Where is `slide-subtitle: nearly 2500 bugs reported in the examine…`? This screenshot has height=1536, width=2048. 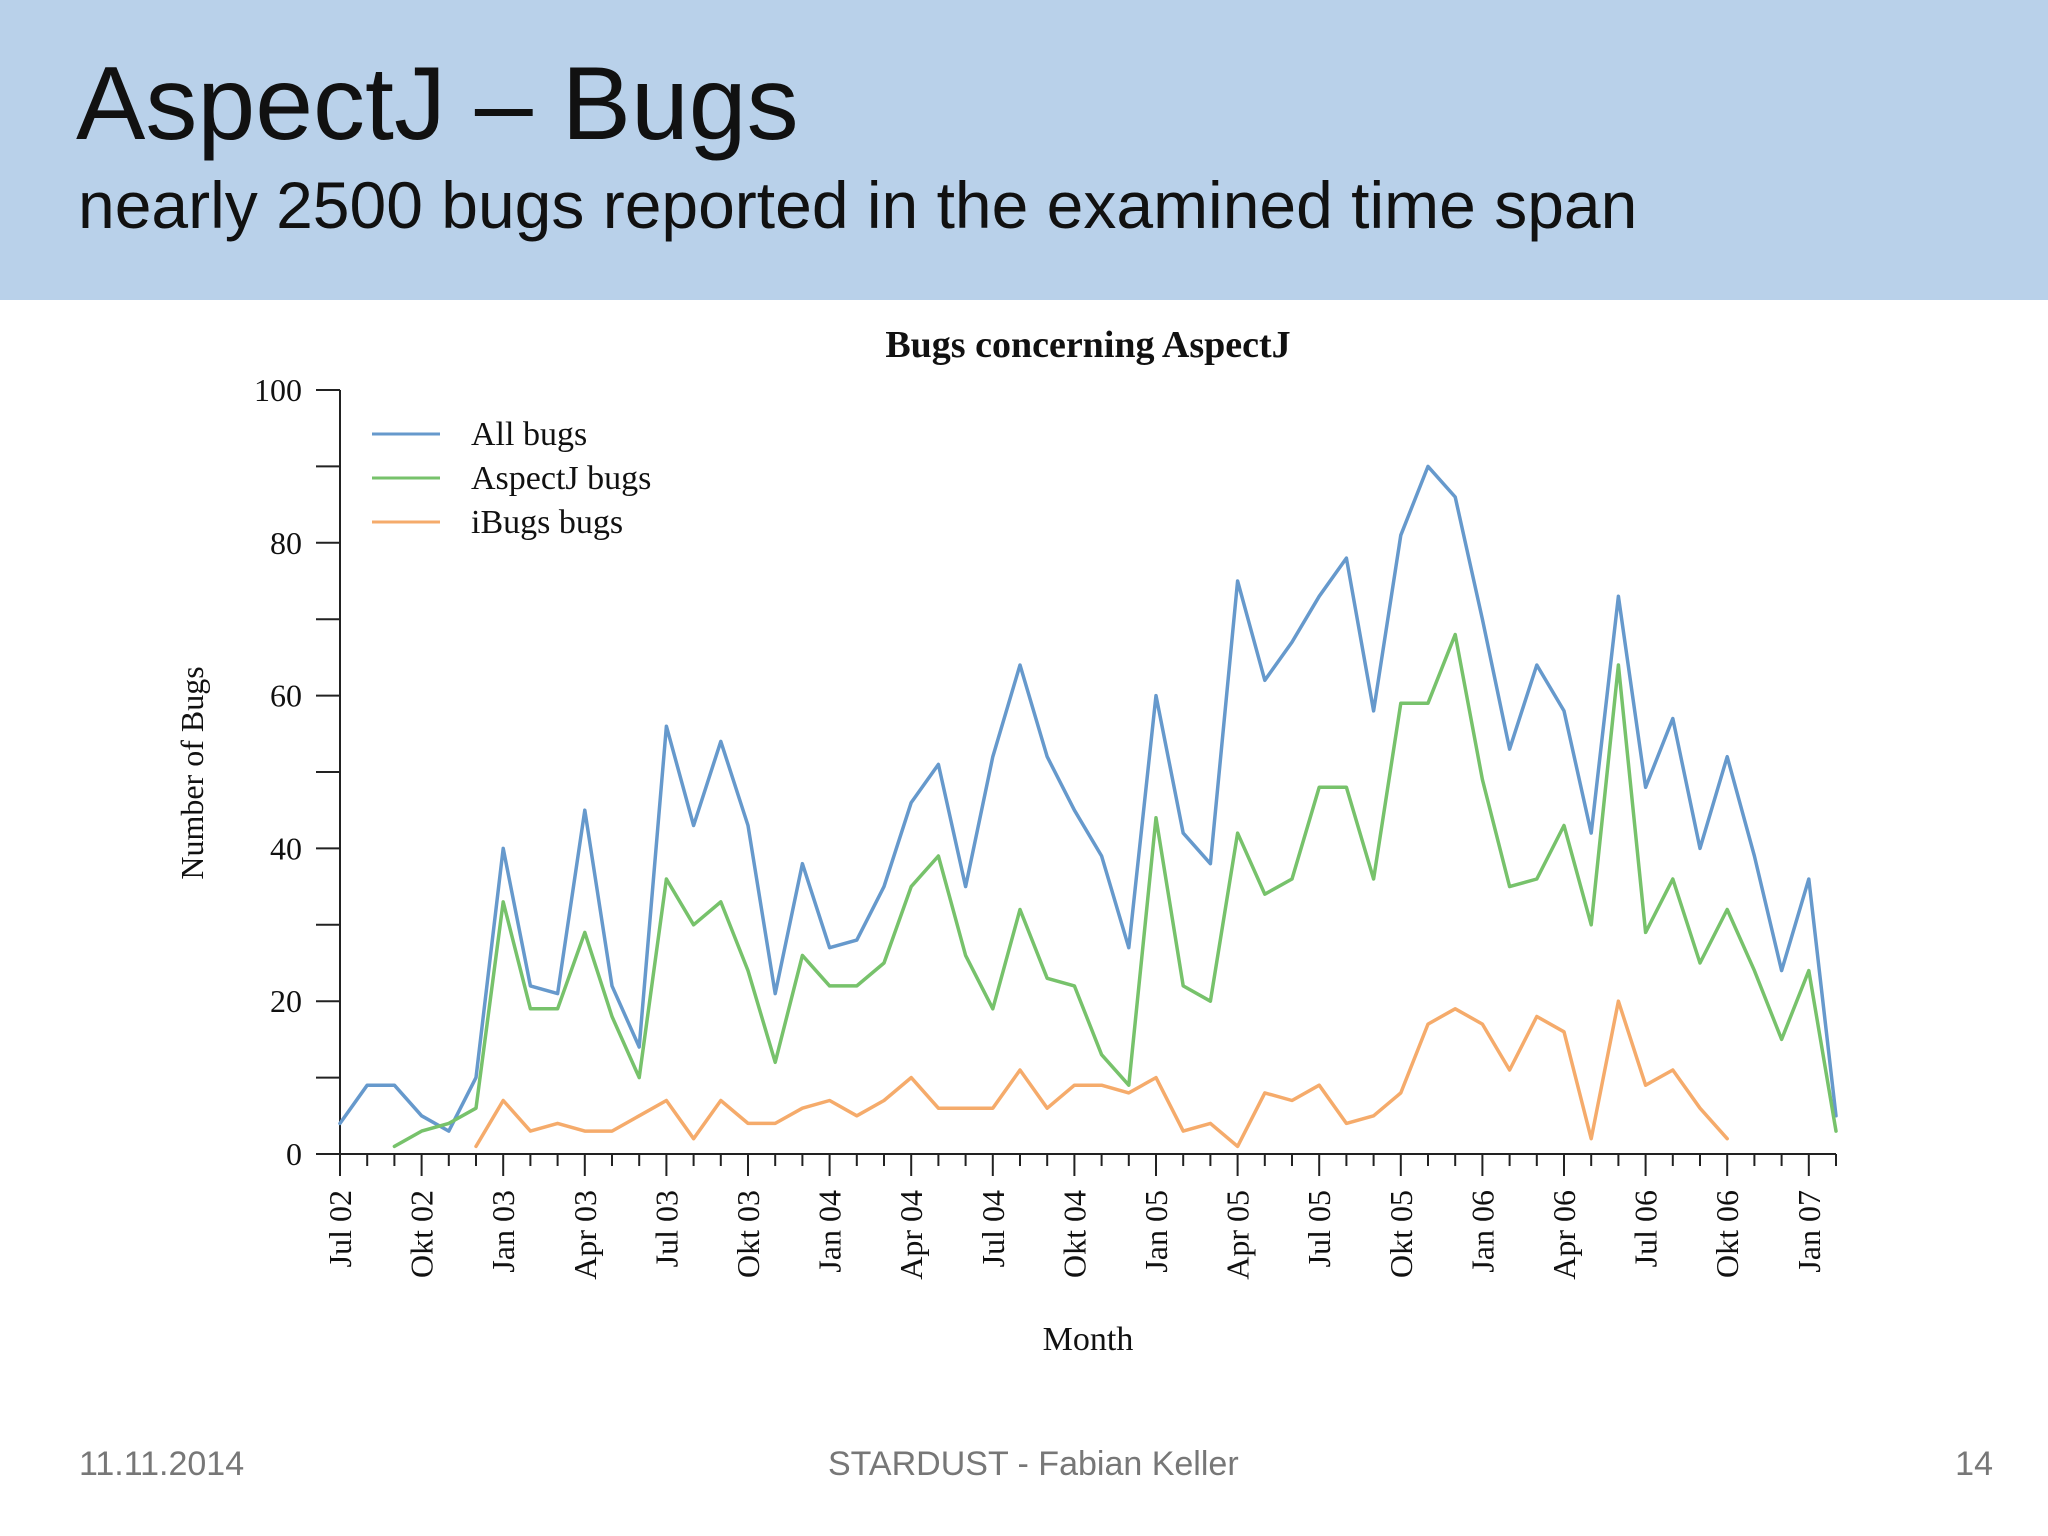 slide-subtitle: nearly 2500 bugs reported in the examine… is located at coordinates (858, 205).